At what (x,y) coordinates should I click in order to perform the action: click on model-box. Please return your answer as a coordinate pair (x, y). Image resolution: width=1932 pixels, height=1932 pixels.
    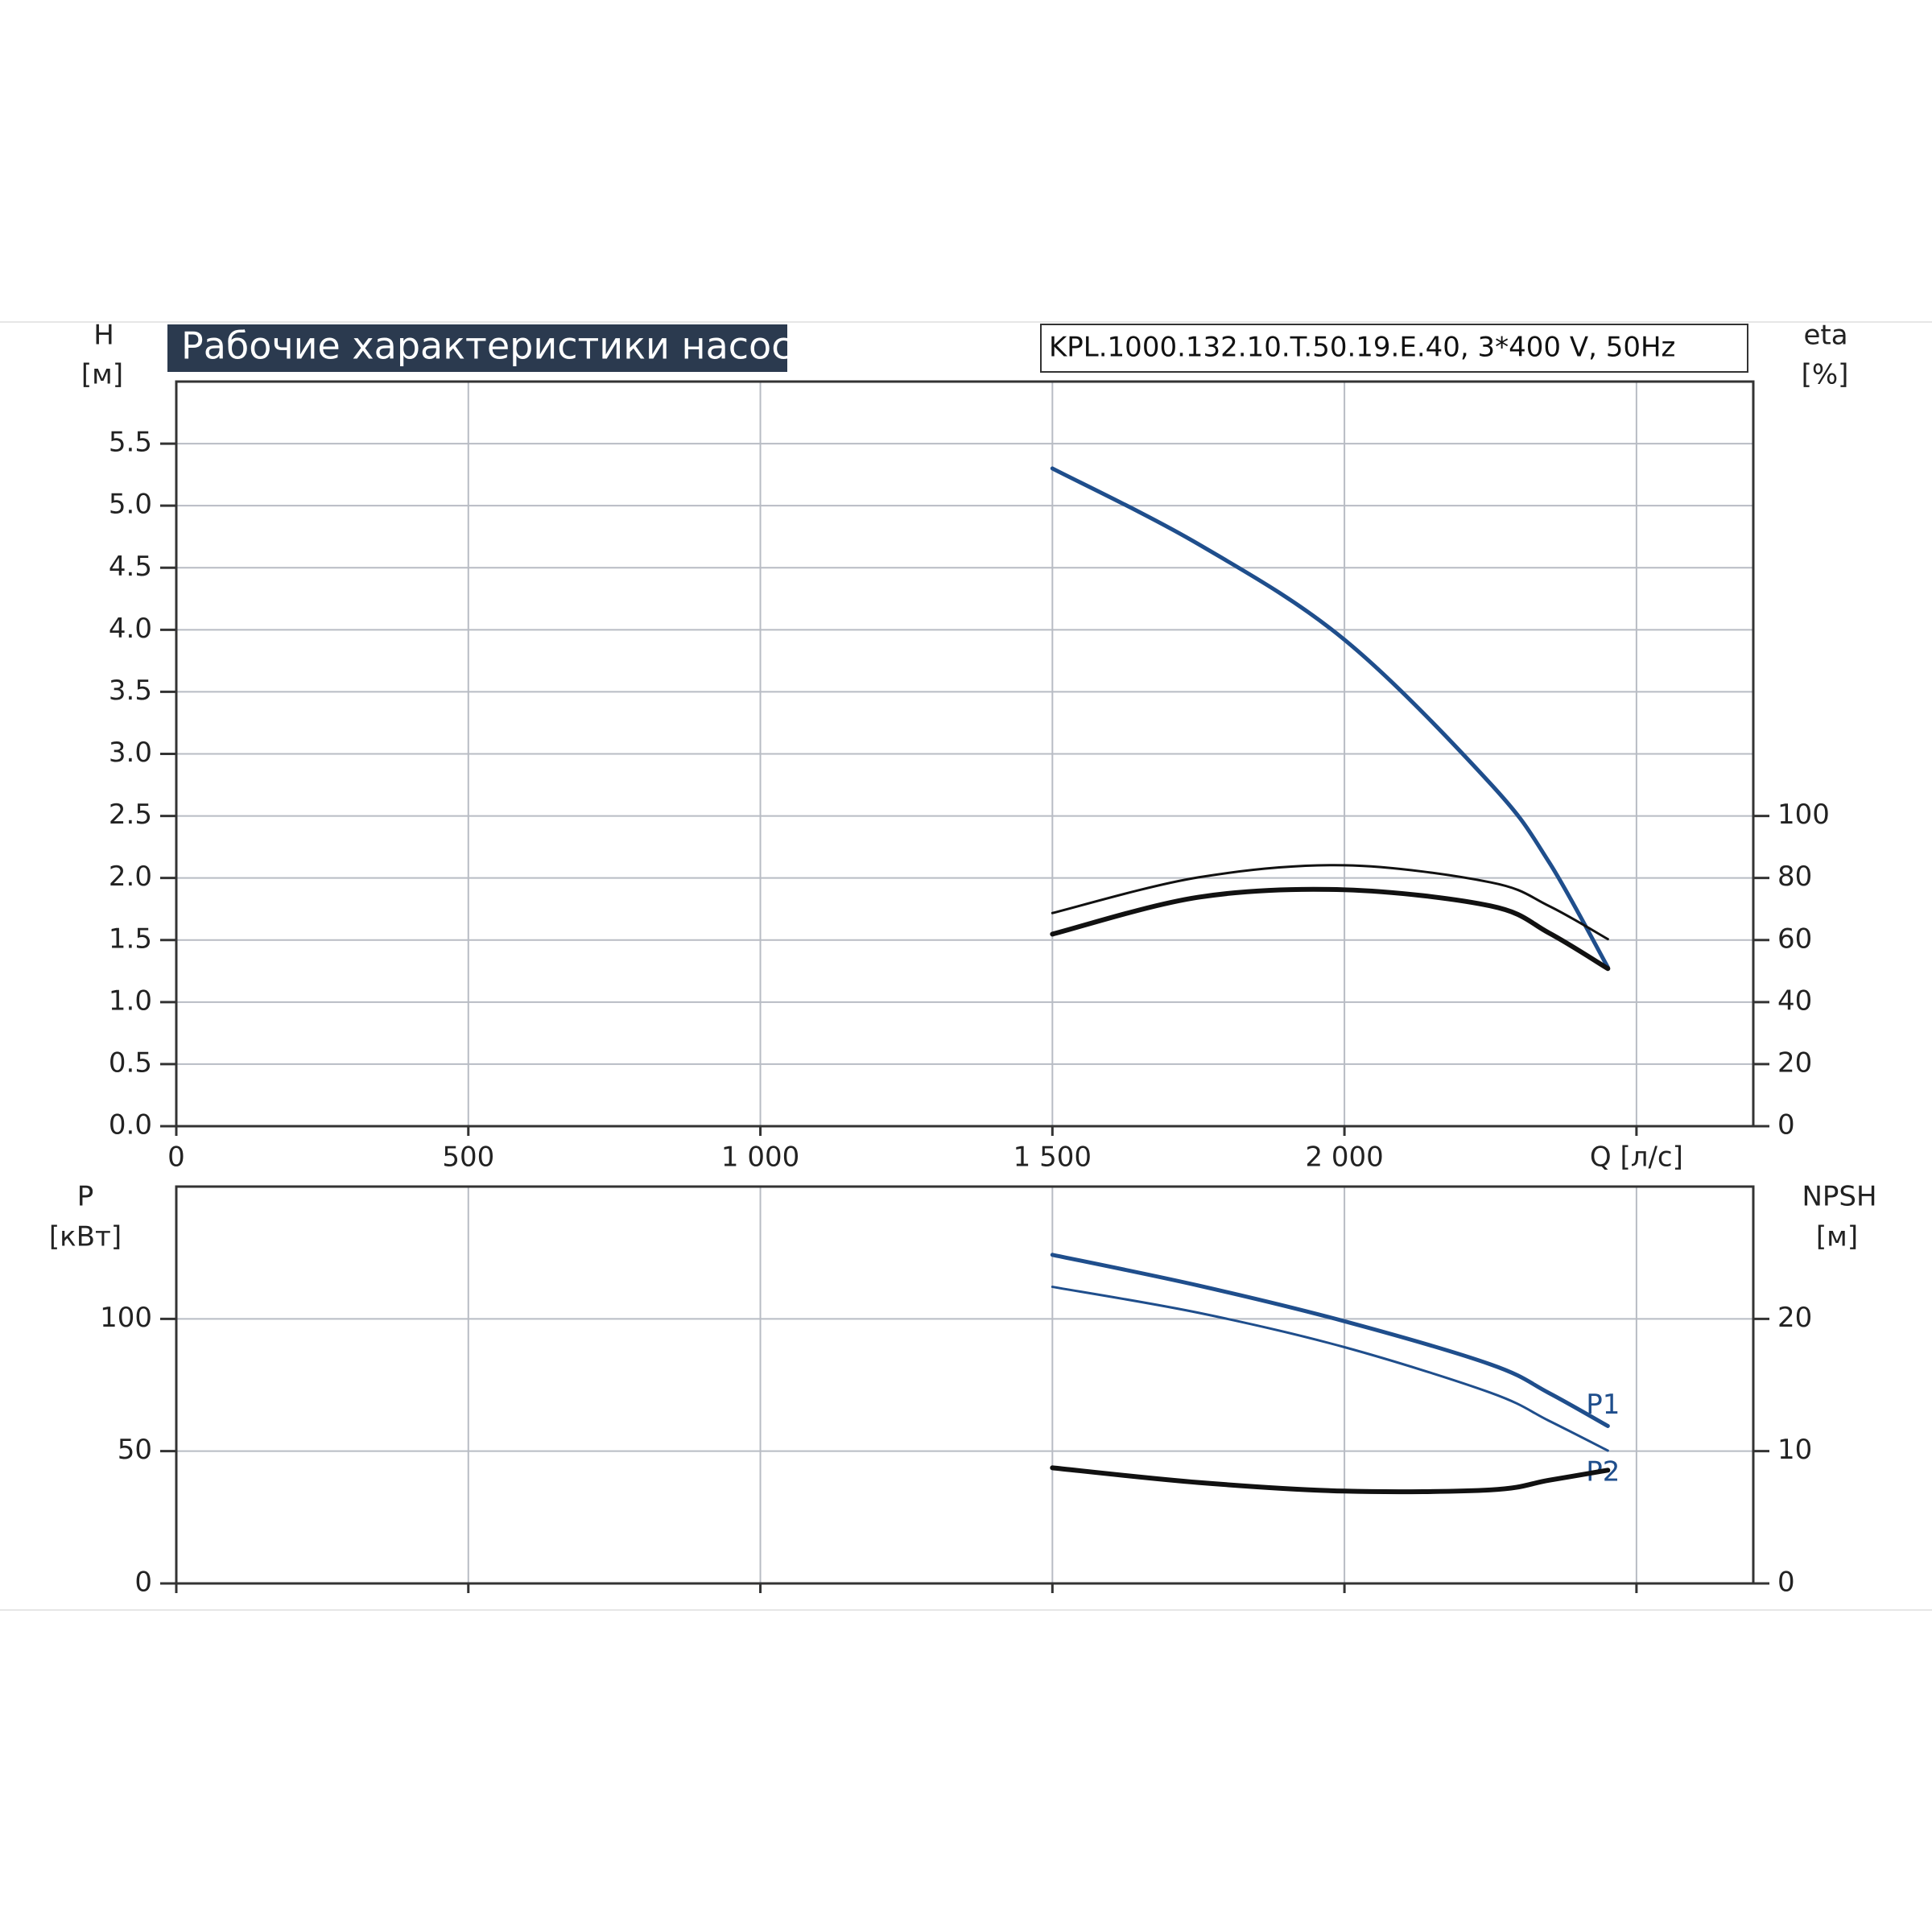
    Looking at the image, I should click on (1394, 348).